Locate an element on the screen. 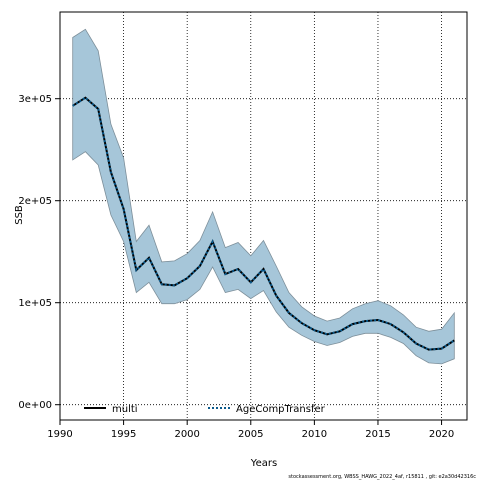 Image resolution: width=480 pixels, height=480 pixels. legend: multi AgeCompTransfer is located at coordinates (205, 409).